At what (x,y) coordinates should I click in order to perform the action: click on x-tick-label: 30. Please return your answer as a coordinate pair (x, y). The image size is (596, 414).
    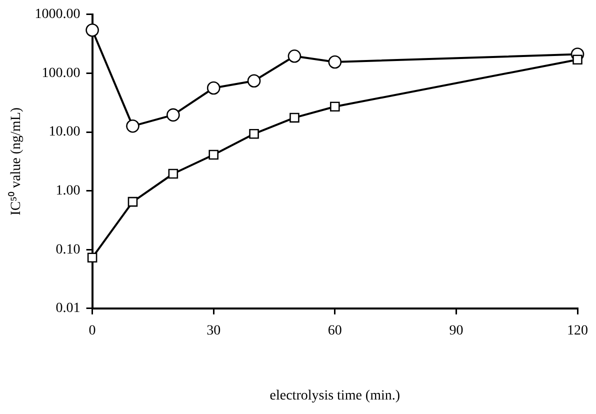
    Looking at the image, I should click on (213, 330).